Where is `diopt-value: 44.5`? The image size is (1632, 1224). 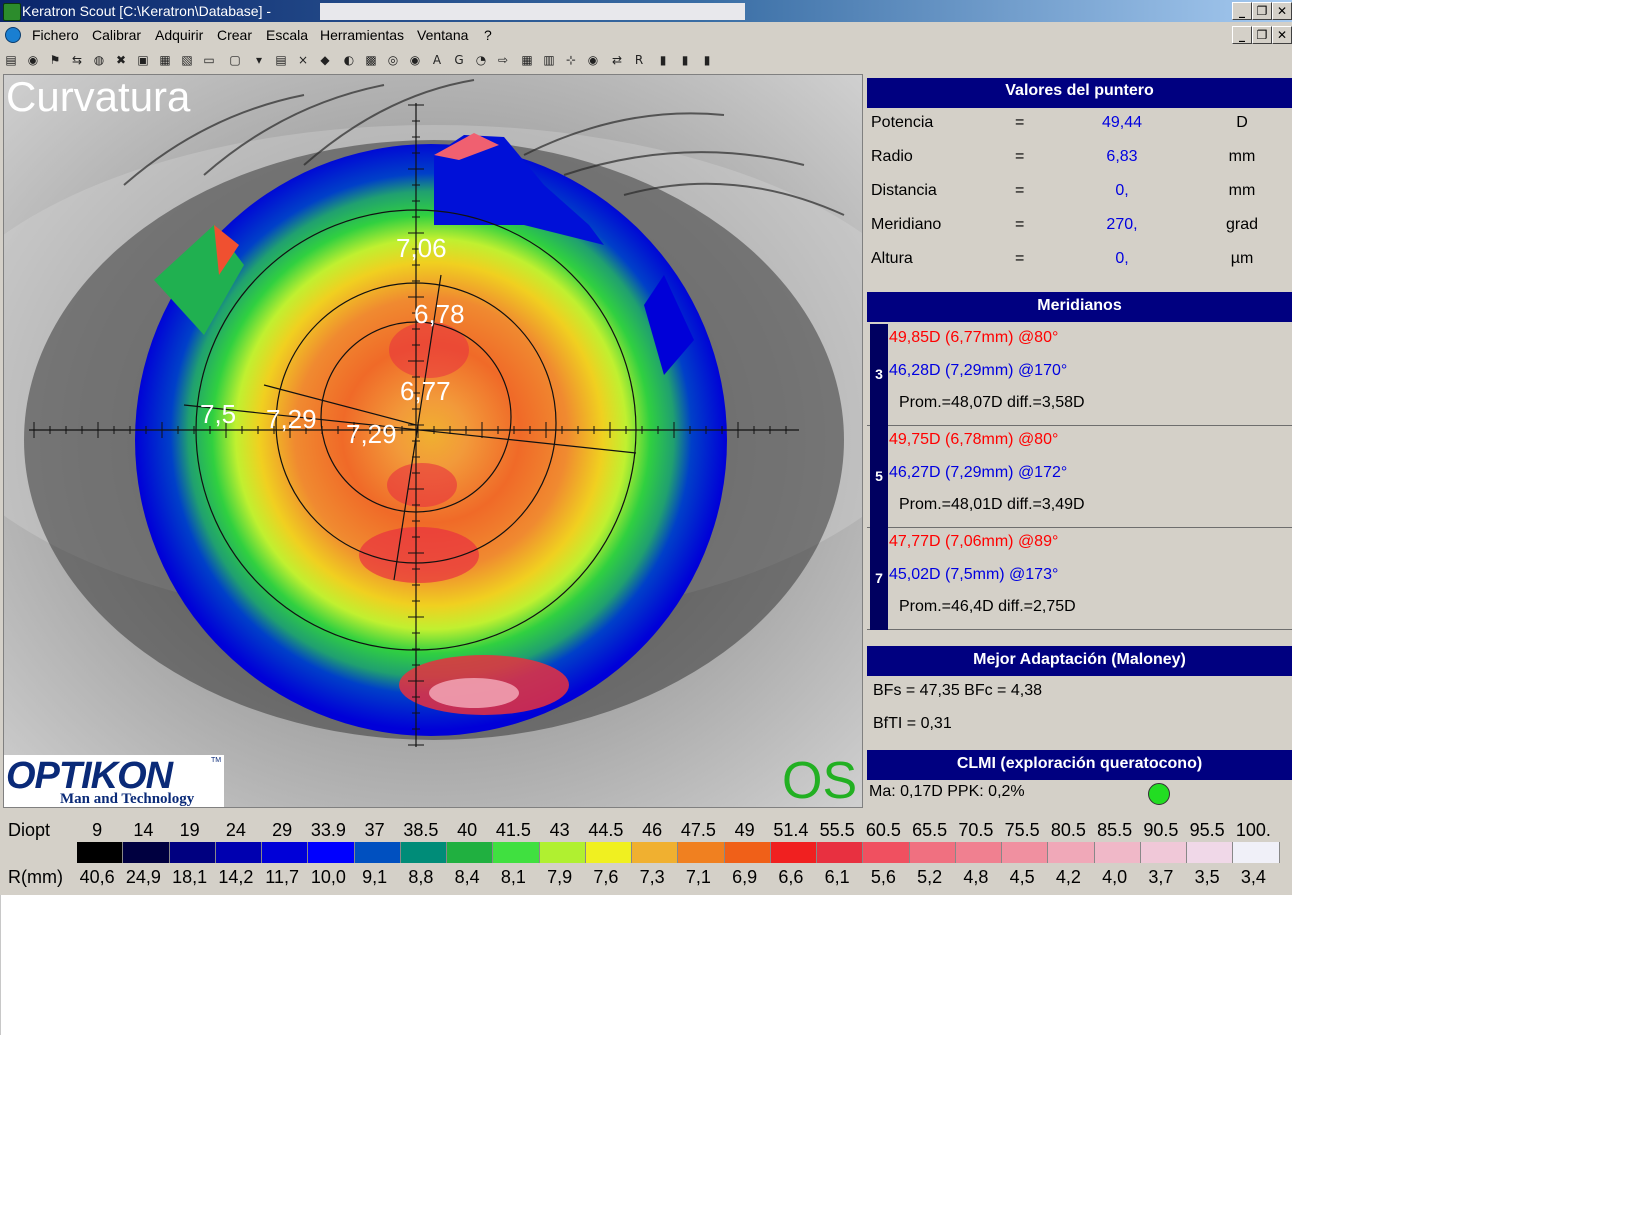 diopt-value: 44.5 is located at coordinates (606, 830).